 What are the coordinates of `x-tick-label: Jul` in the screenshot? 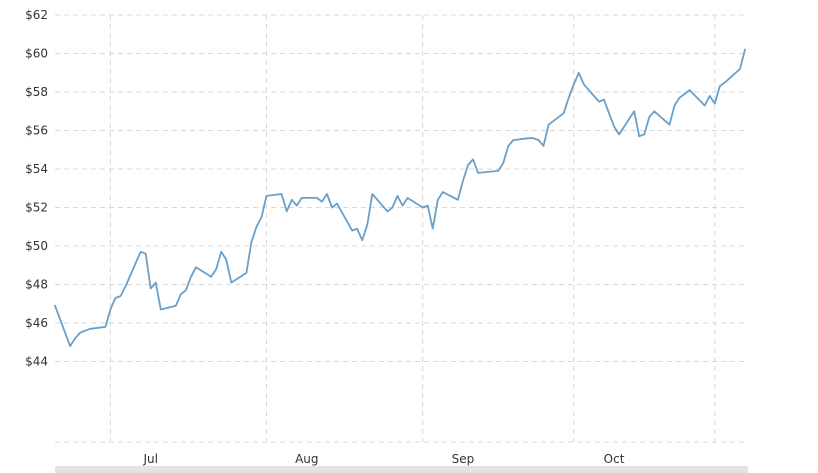 It's located at (149, 459).